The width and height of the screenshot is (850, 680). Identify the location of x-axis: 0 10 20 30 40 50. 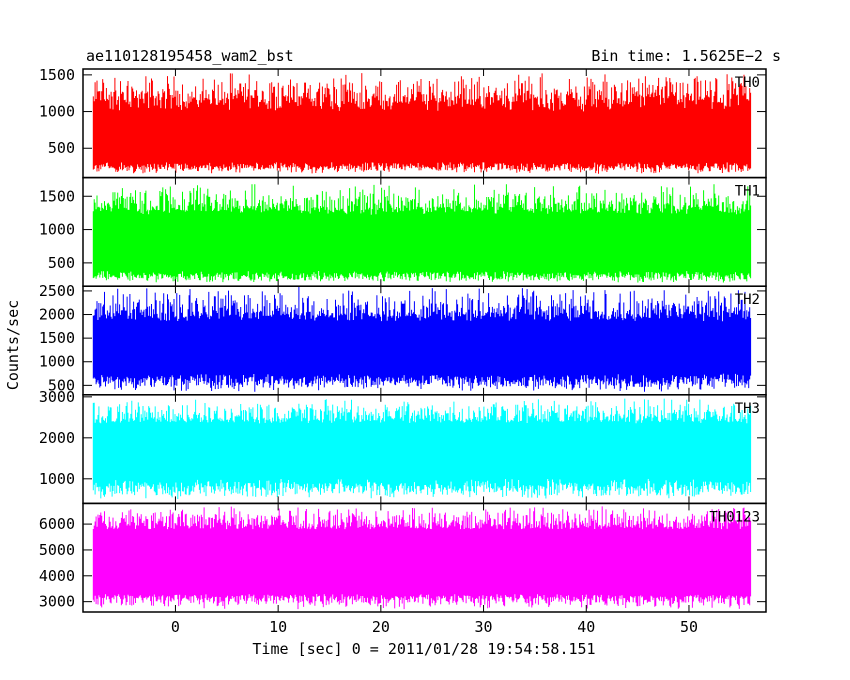
(434, 627).